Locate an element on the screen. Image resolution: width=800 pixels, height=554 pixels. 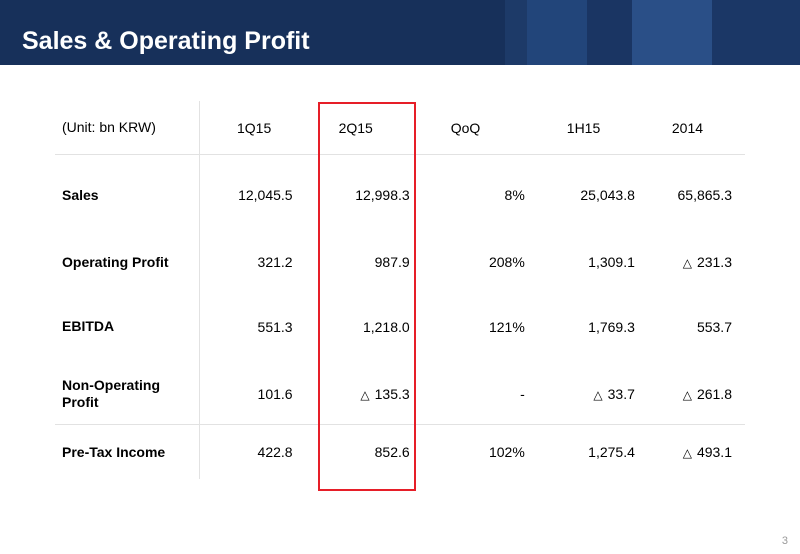
table-cell: △ 231.3 is located at coordinates (690, 262).